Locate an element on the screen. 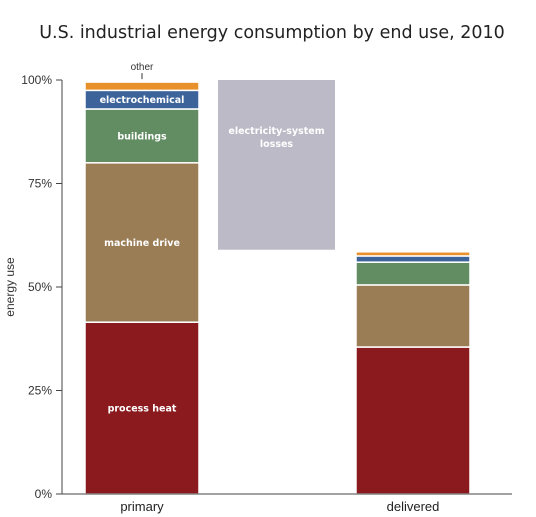 The height and width of the screenshot is (517, 536). segment-label-buildings: buildings is located at coordinates (142, 136).